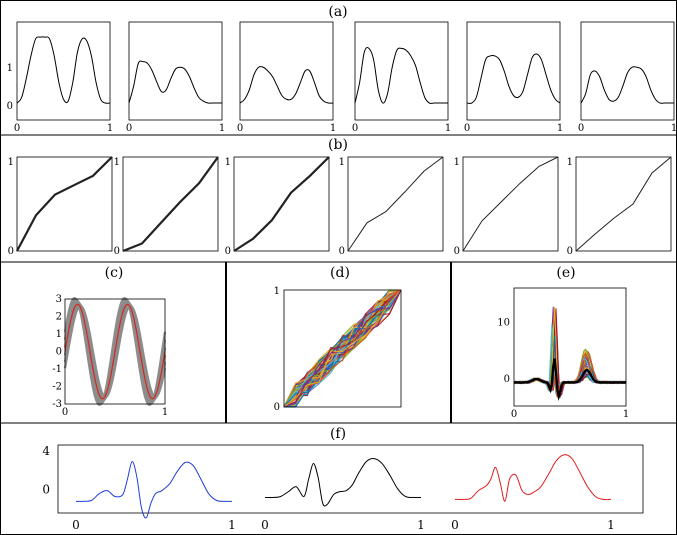  What do you see at coordinates (228, 251) in the screenshot?
I see `panel-b-ytick-0-3: 0` at bounding box center [228, 251].